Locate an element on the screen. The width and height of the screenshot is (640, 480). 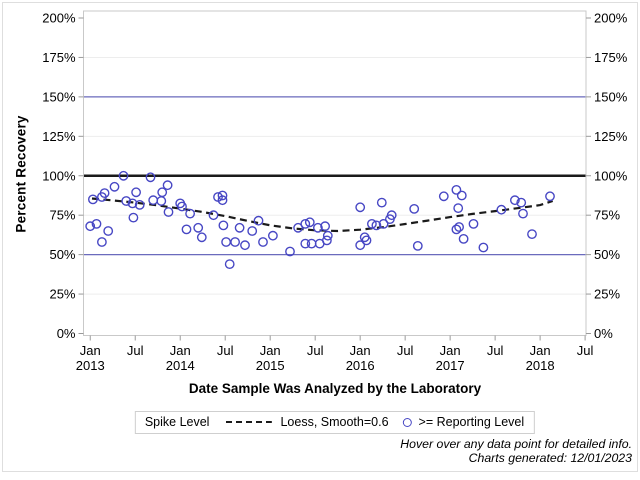
x-tick-year: 2016 is located at coordinates (360, 365).